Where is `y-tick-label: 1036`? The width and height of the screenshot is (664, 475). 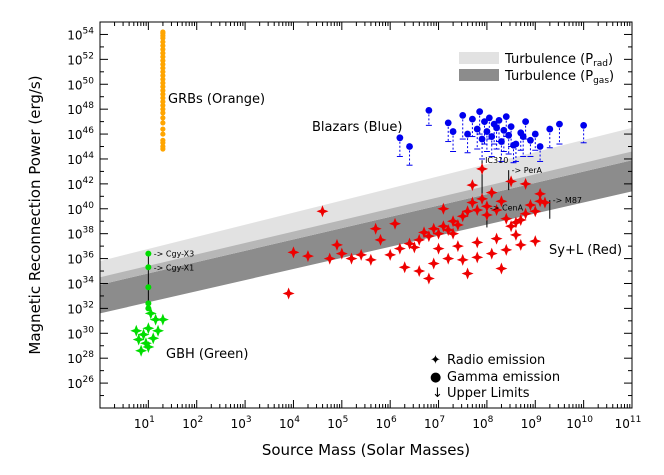
y-tick-label: 1036 is located at coordinates (80, 259).